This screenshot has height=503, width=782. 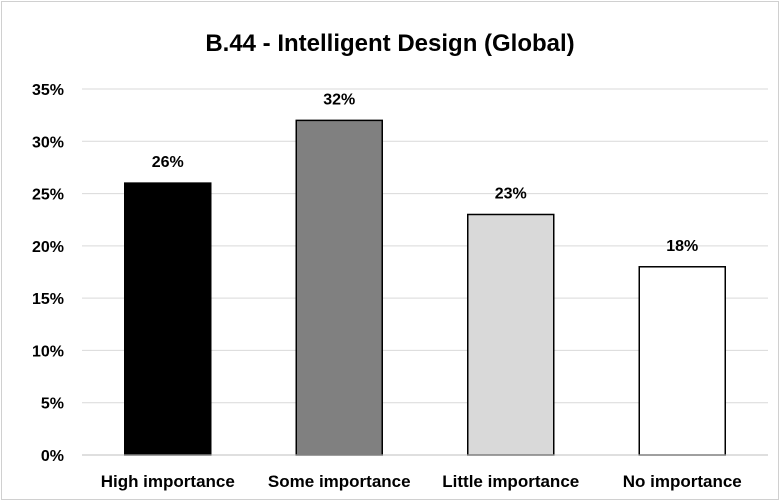 What do you see at coordinates (168, 162) in the screenshot?
I see `data-label: 26%` at bounding box center [168, 162].